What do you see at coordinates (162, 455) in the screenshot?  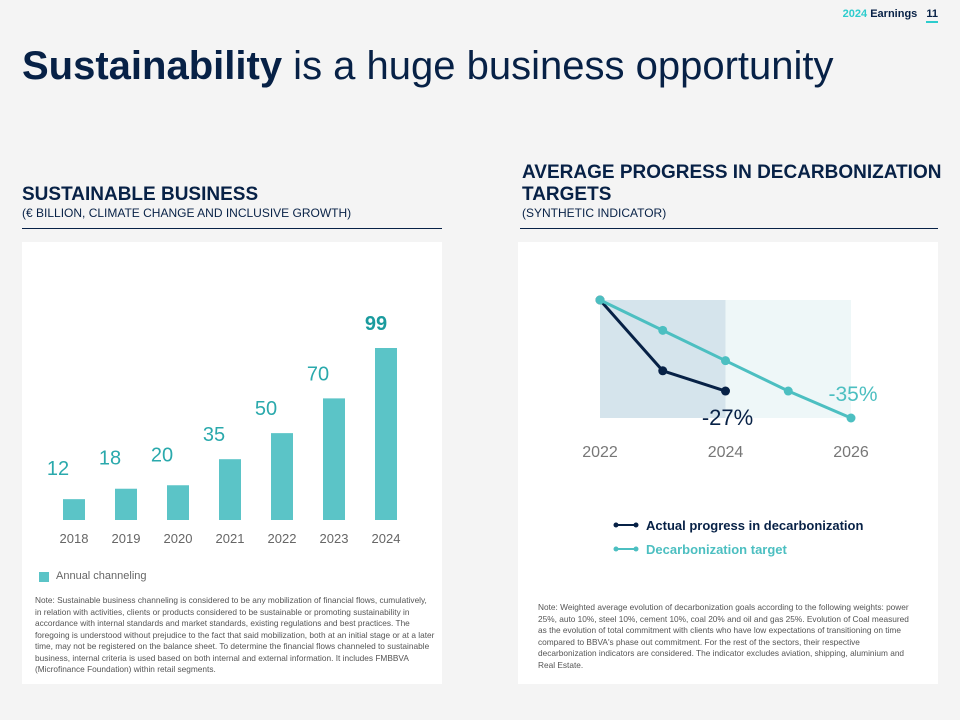 I see `data-label-2020: 20` at bounding box center [162, 455].